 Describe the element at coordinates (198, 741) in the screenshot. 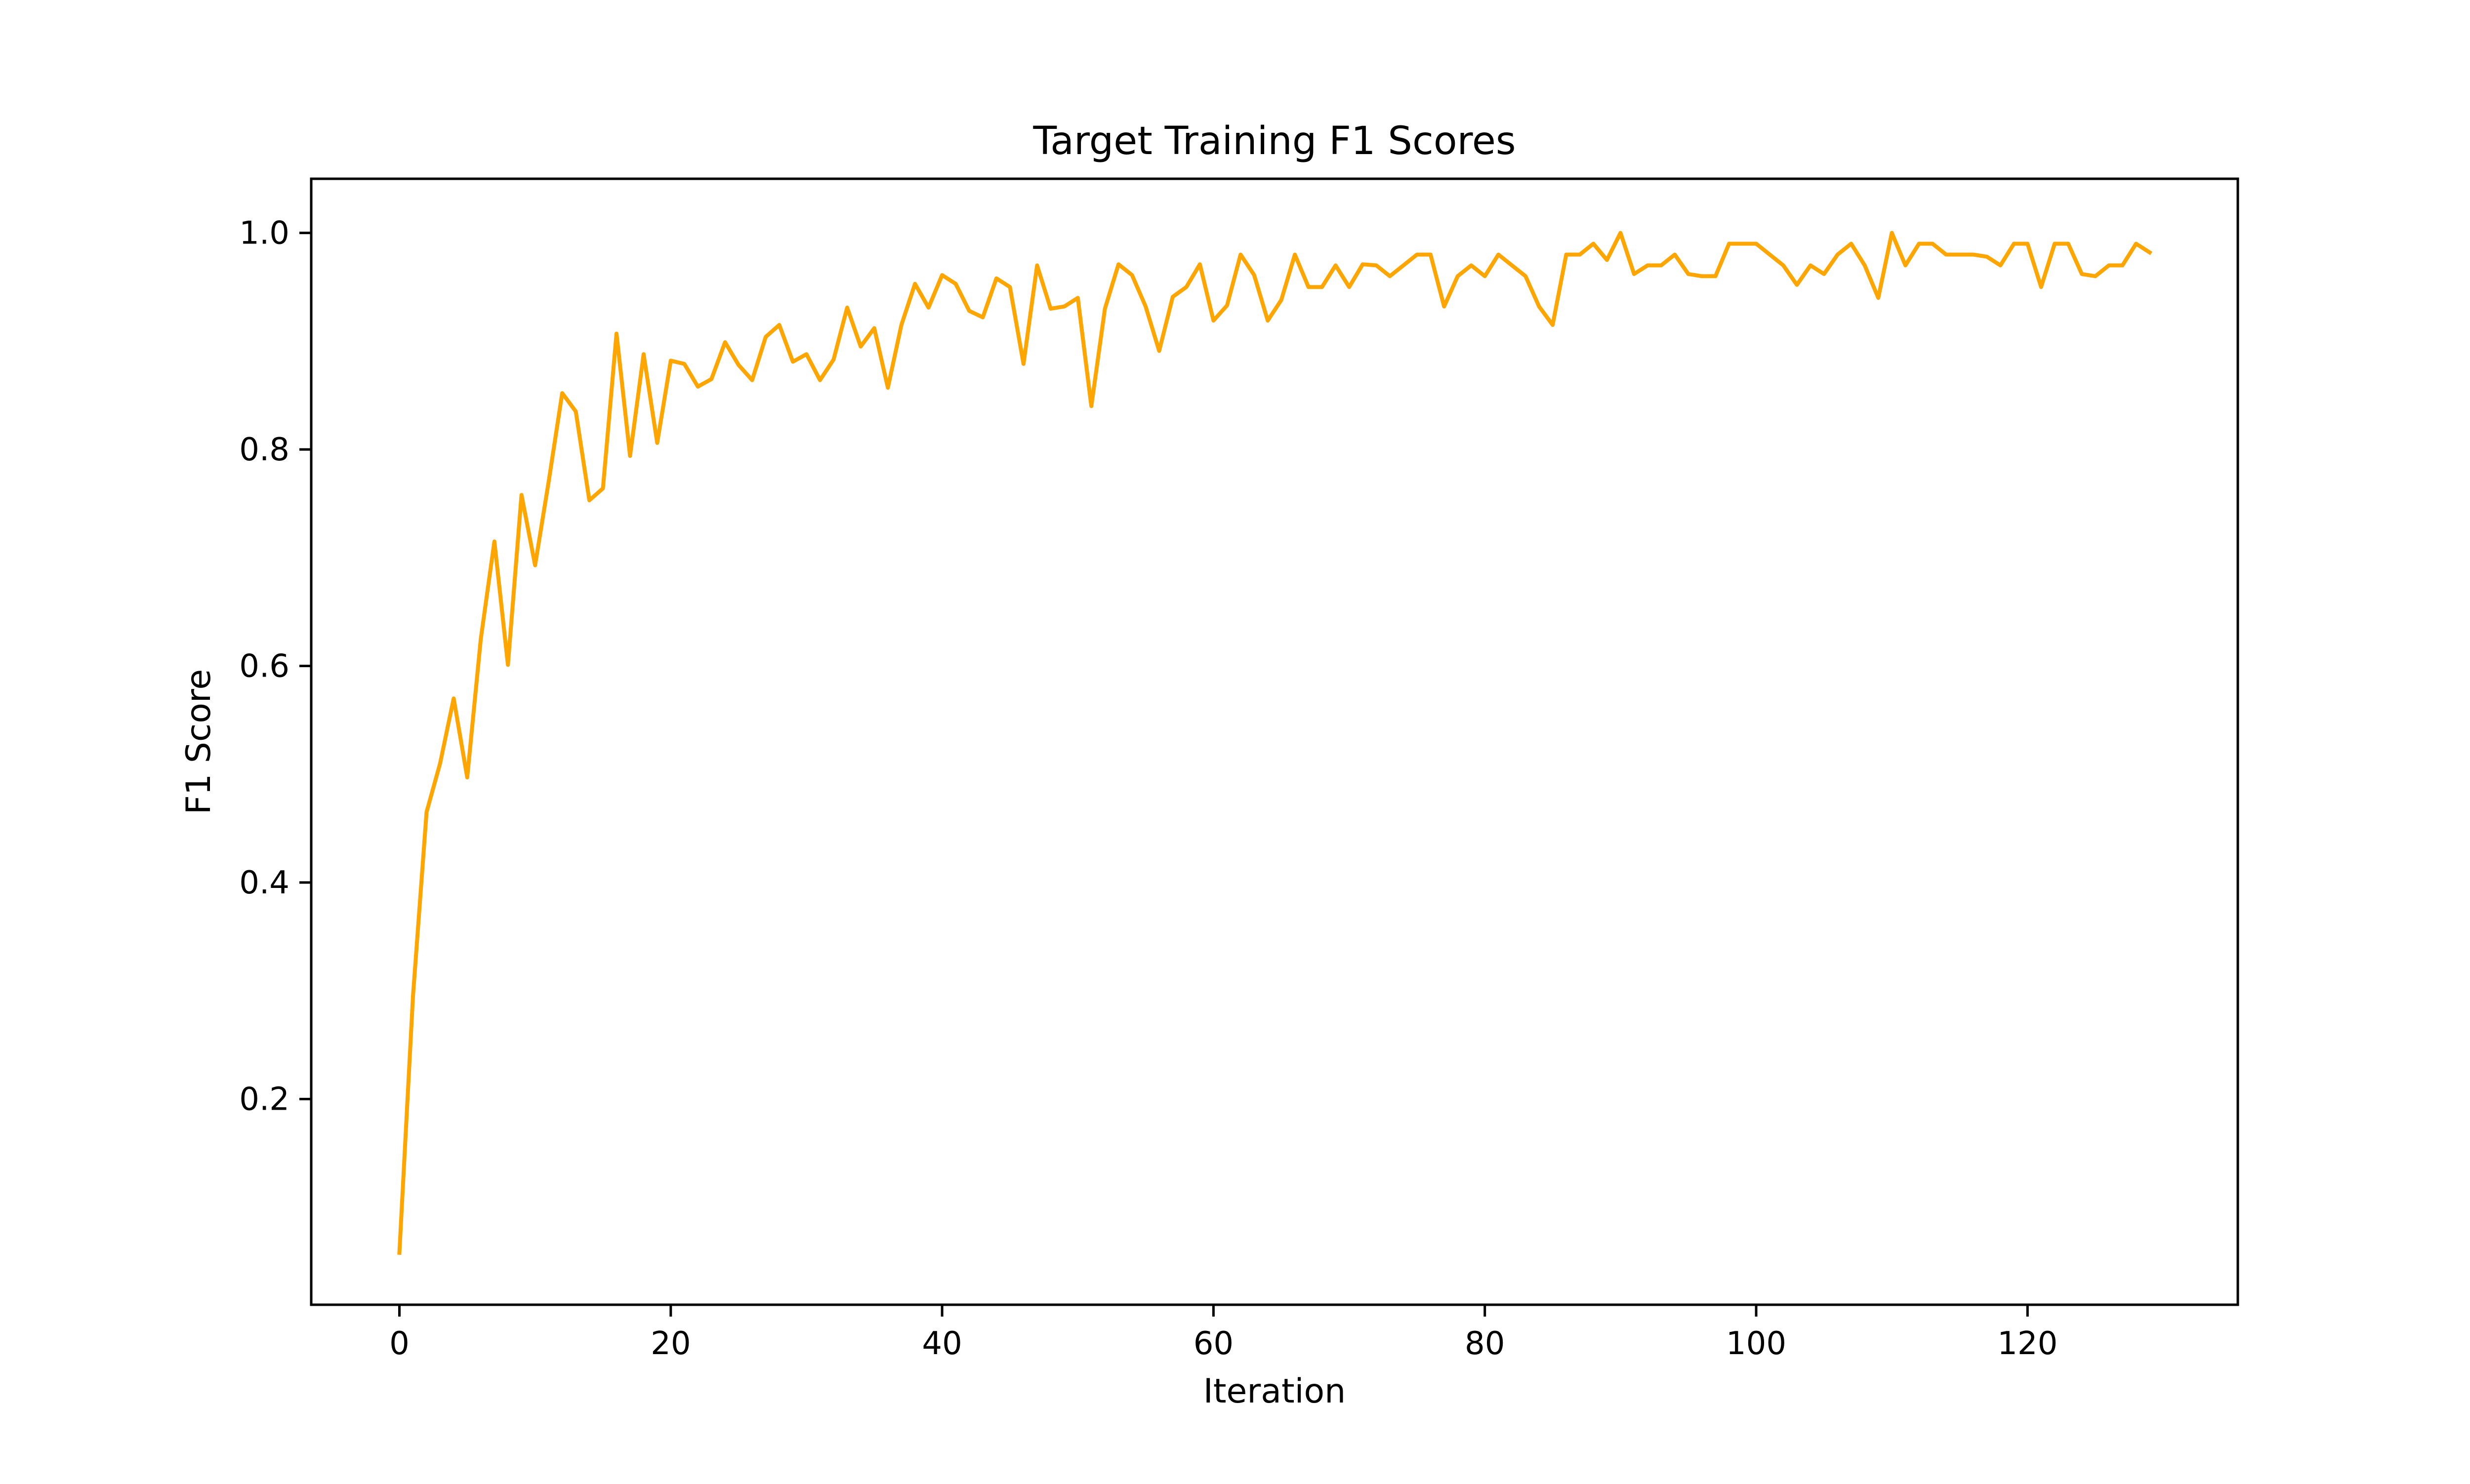

I see `y-axis-label: F1 Score` at that location.